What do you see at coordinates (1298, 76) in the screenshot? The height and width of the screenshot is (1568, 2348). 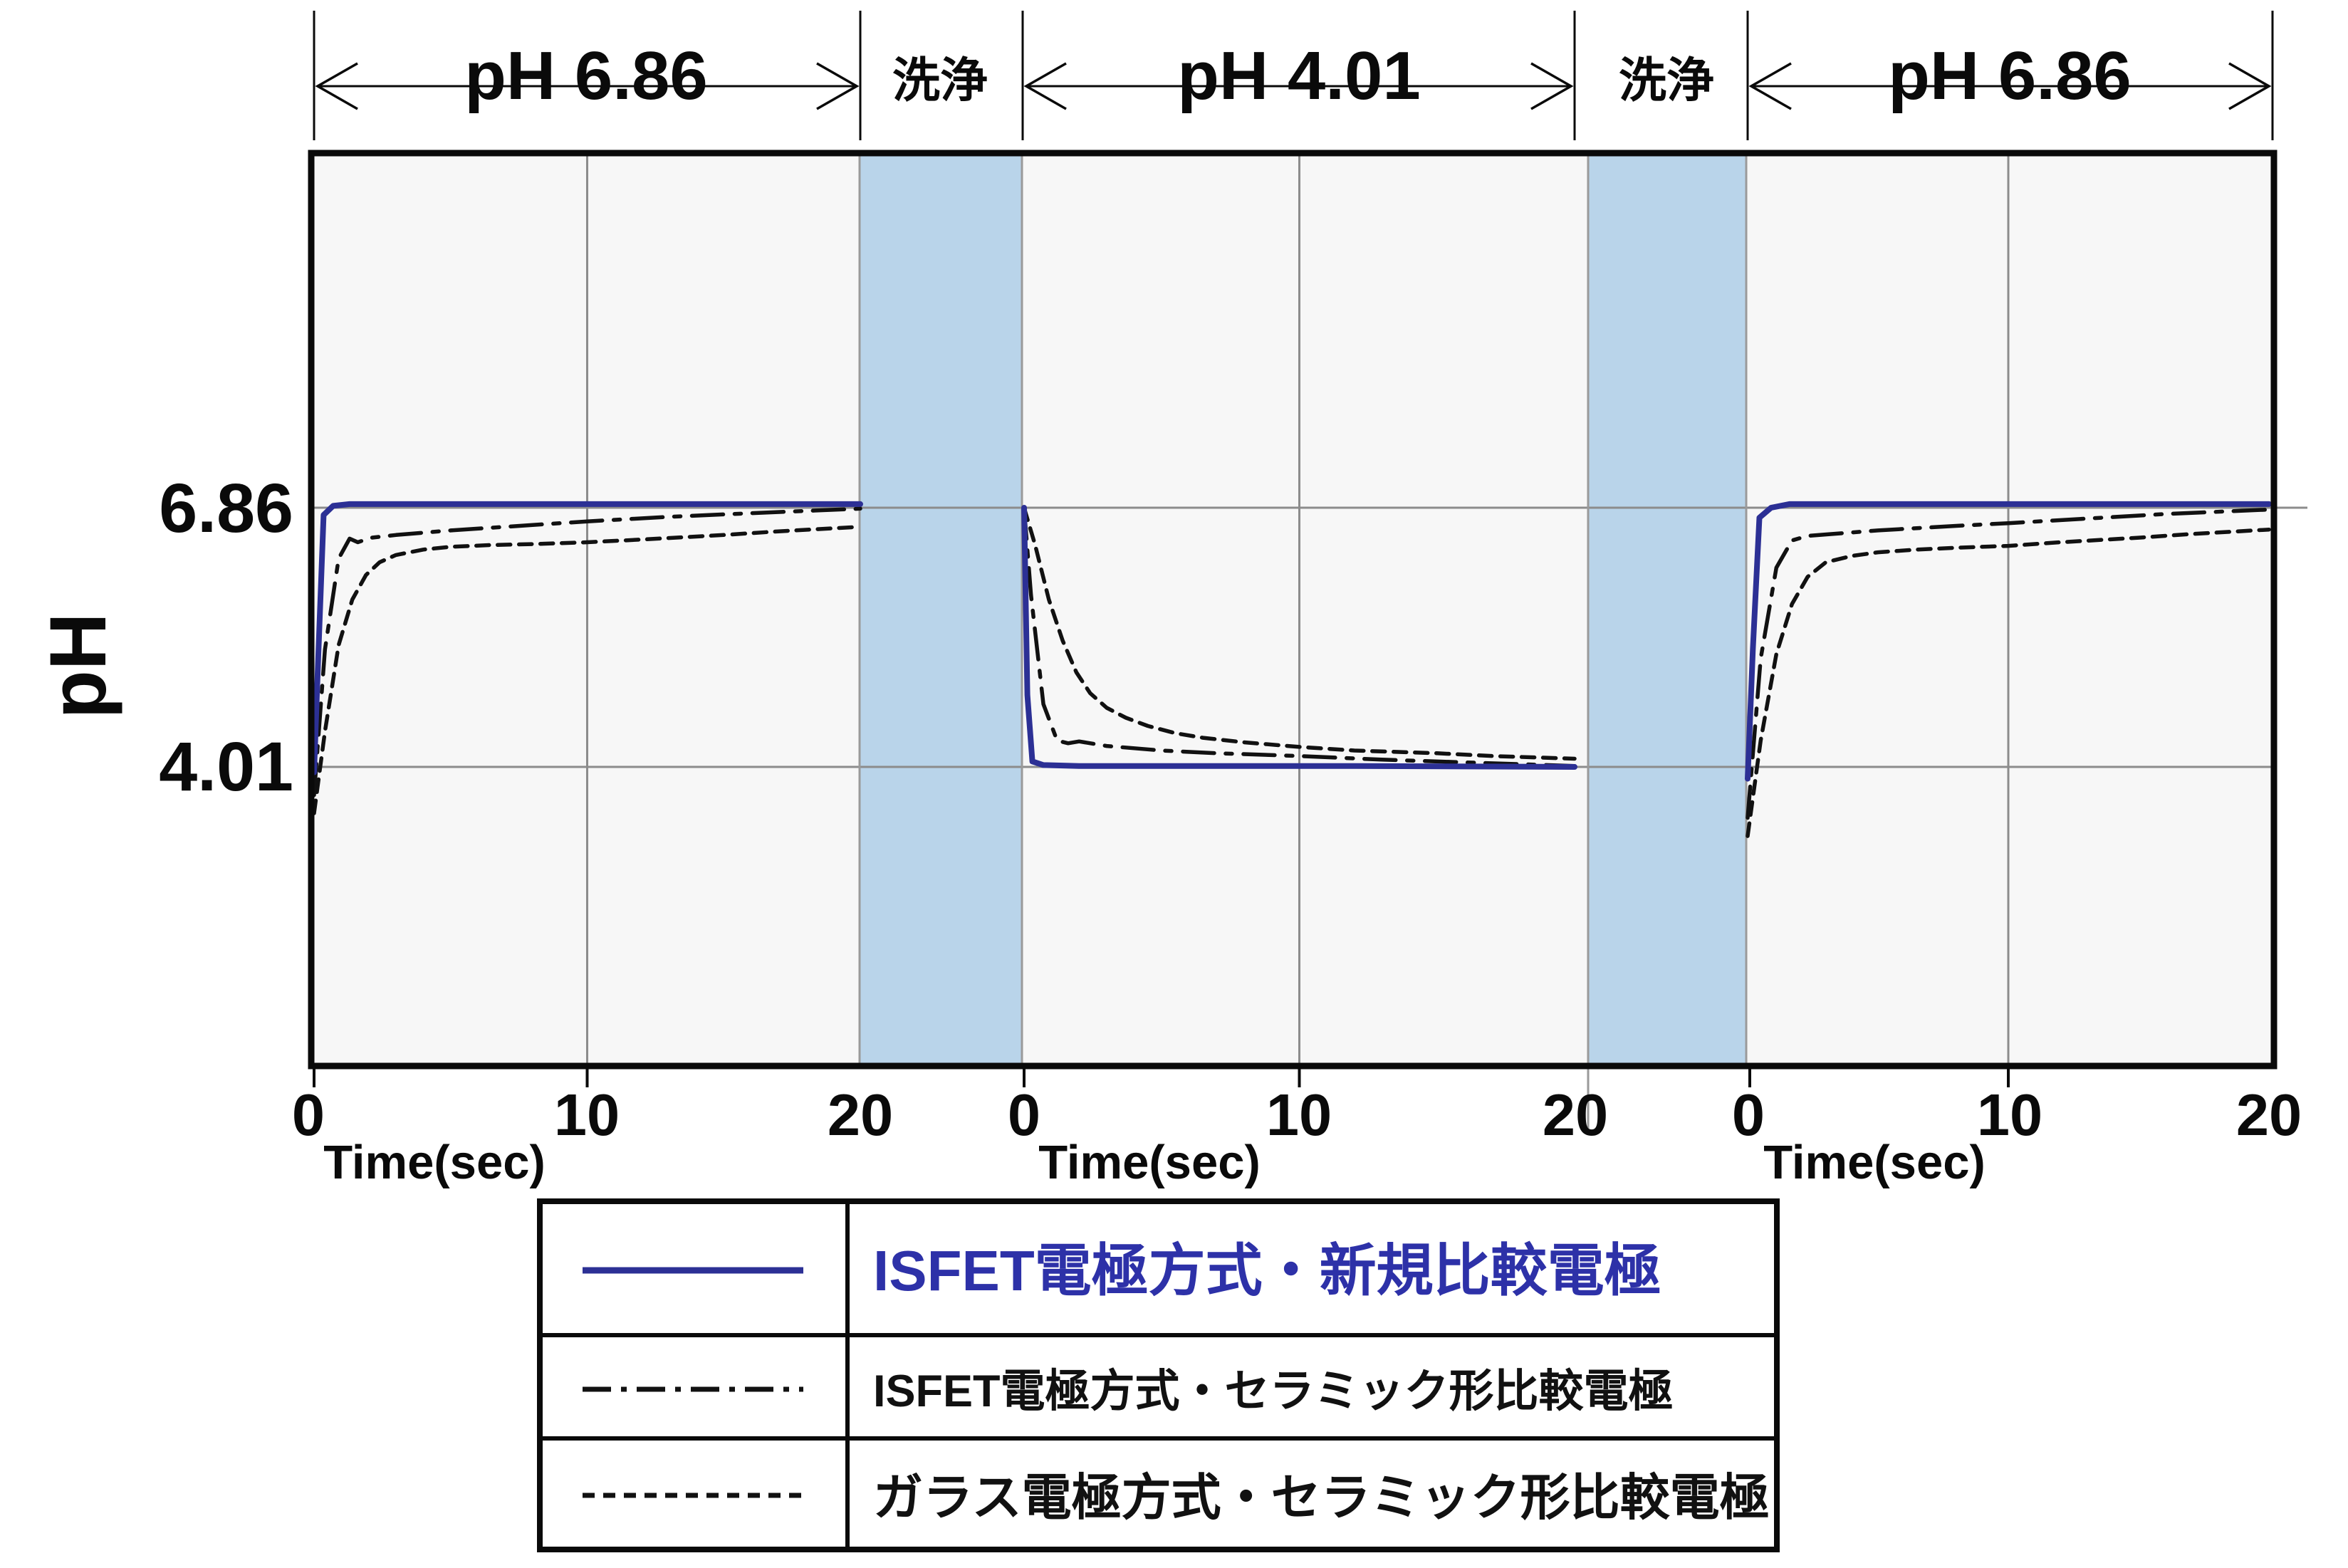 I see `header-label-ph401: pH 4.01` at bounding box center [1298, 76].